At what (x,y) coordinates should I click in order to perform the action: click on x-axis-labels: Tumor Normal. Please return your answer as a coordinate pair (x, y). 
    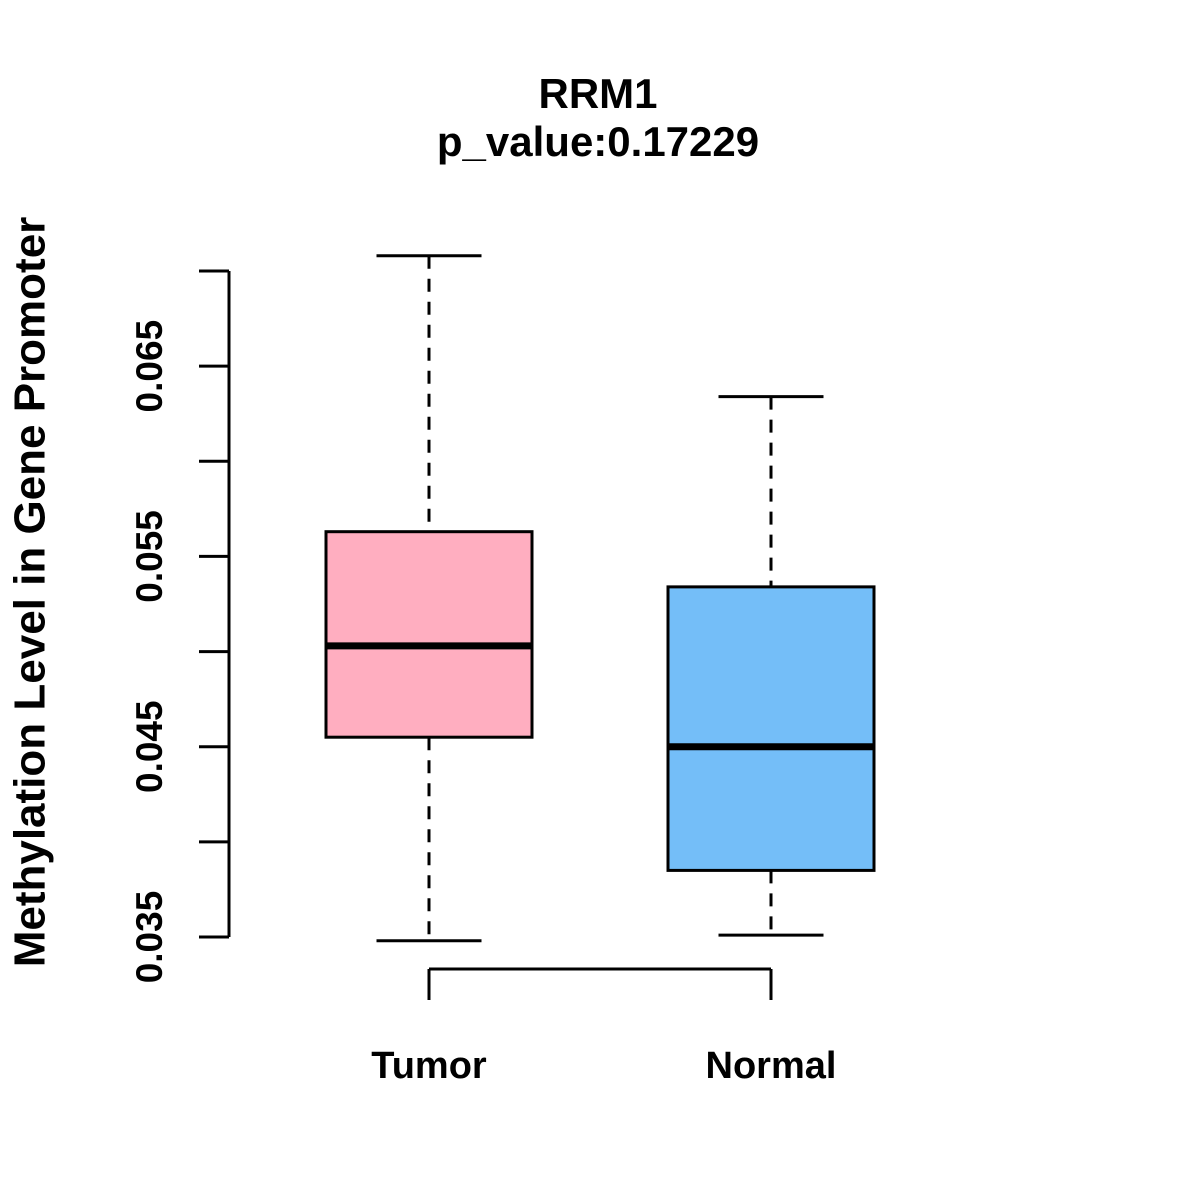
    Looking at the image, I should click on (603, 1066).